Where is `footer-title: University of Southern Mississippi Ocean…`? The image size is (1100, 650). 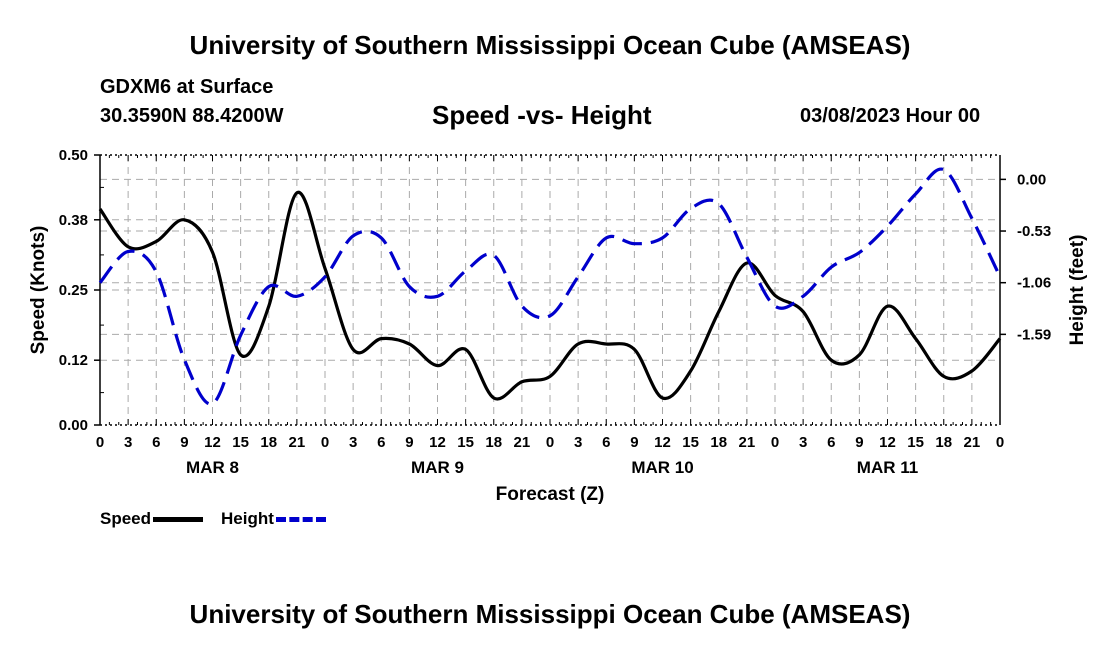
footer-title: University of Southern Mississippi Ocean… is located at coordinates (550, 614).